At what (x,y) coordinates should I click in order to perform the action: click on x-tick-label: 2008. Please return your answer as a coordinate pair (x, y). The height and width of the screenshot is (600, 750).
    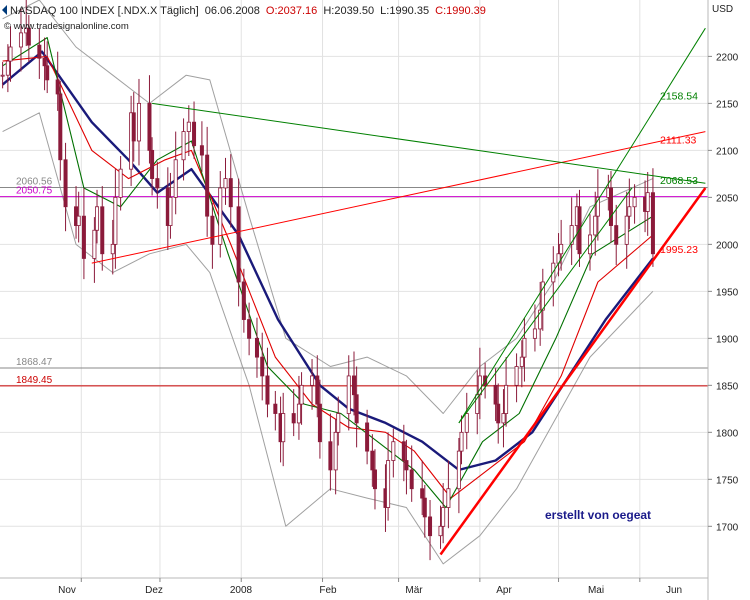
    Looking at the image, I should click on (241, 590).